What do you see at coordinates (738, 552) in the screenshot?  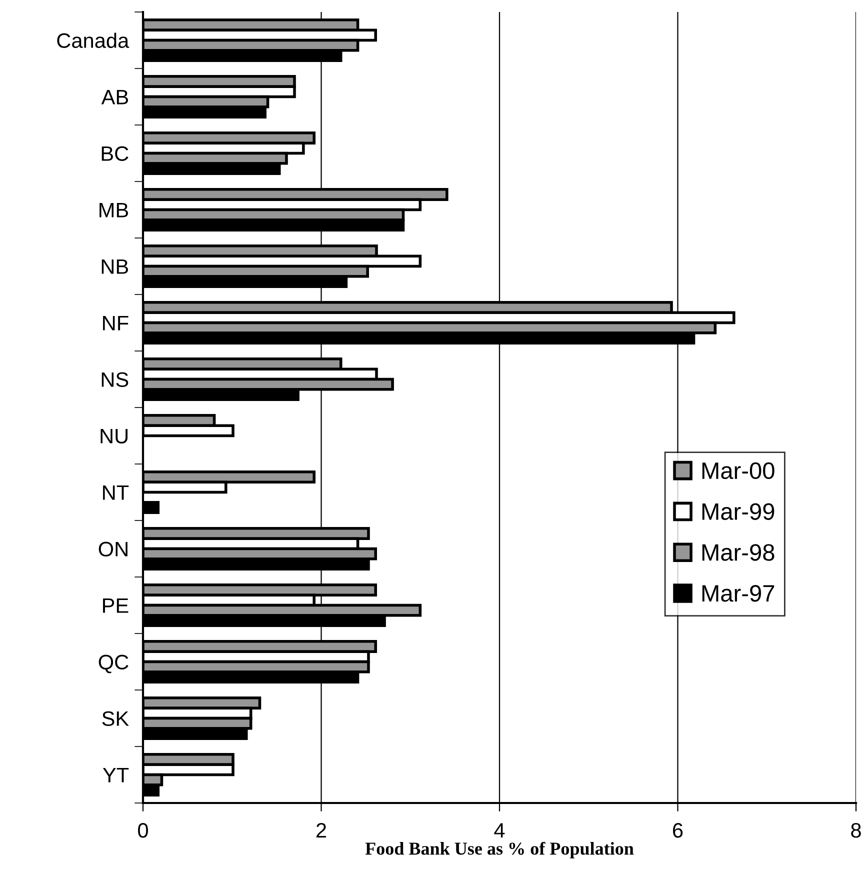 I see `legend-label: Mar-98` at bounding box center [738, 552].